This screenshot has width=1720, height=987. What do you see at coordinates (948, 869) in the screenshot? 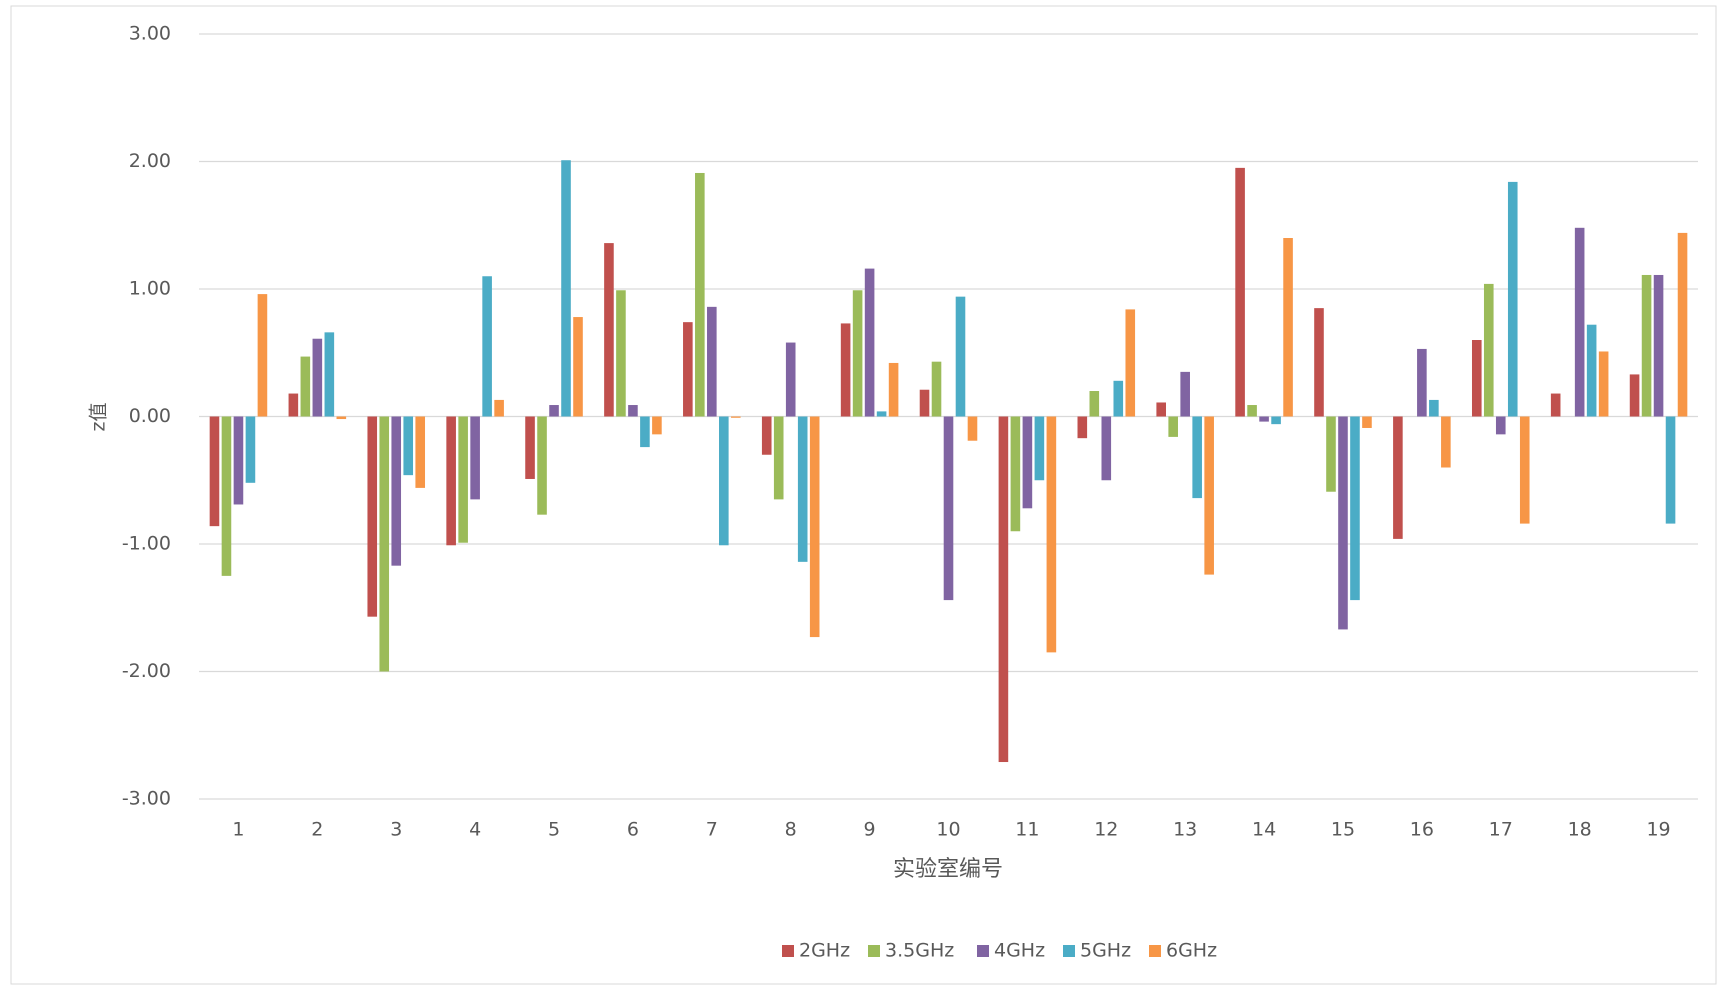
I see `x-axis-title: 实验室编号` at bounding box center [948, 869].